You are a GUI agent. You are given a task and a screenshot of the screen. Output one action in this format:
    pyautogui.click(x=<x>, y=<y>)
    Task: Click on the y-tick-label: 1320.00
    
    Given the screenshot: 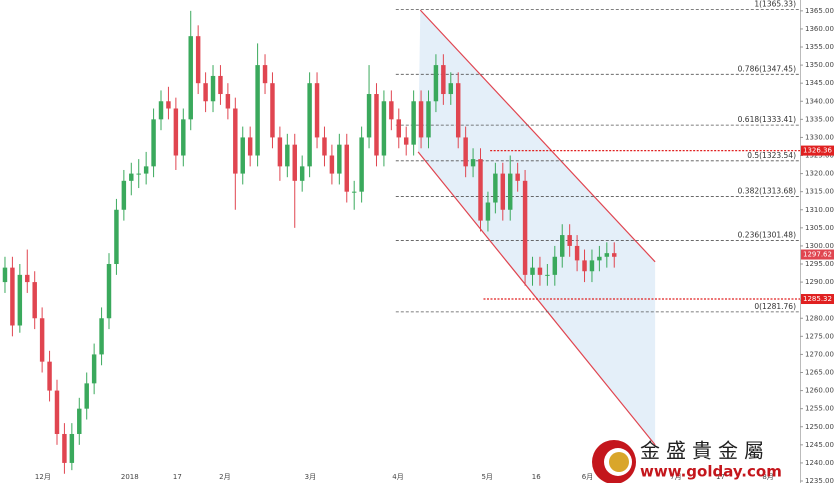 What is the action you would take?
    pyautogui.click(x=819, y=174)
    